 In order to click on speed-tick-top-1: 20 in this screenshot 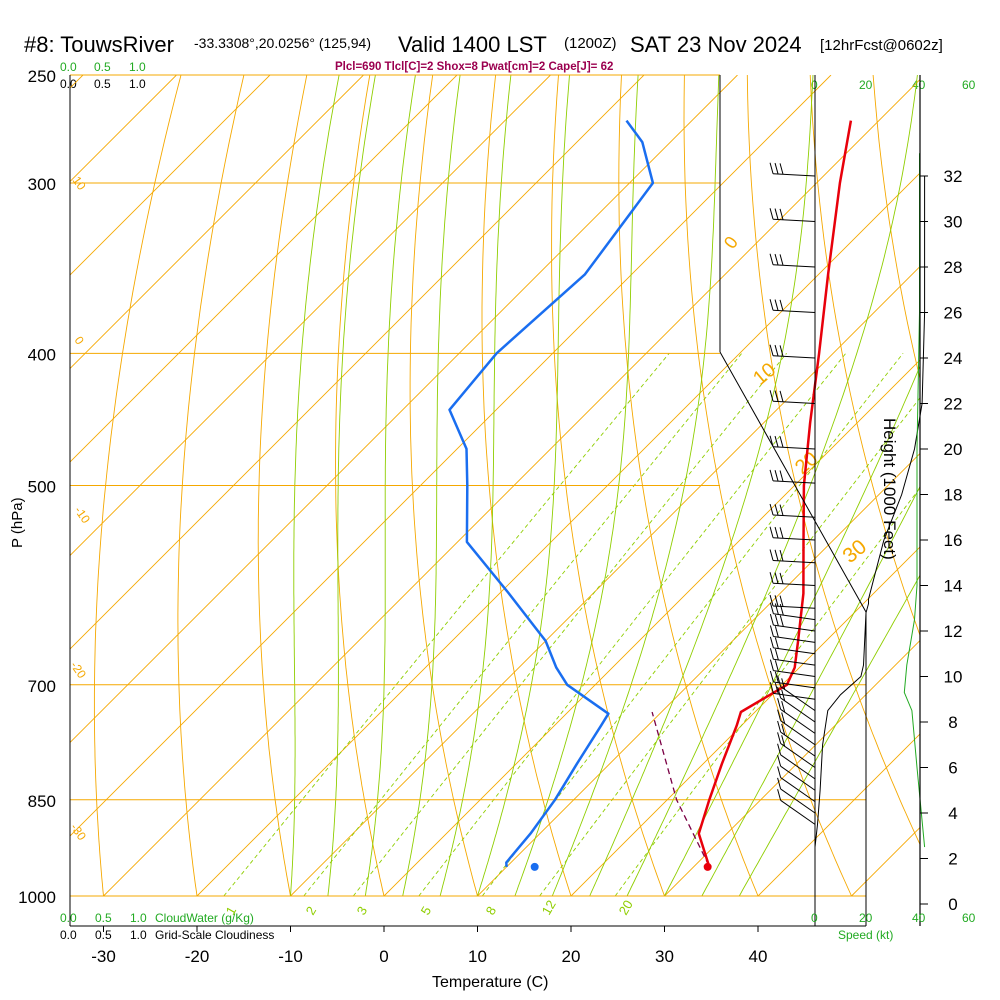, I will do `click(866, 85)`.